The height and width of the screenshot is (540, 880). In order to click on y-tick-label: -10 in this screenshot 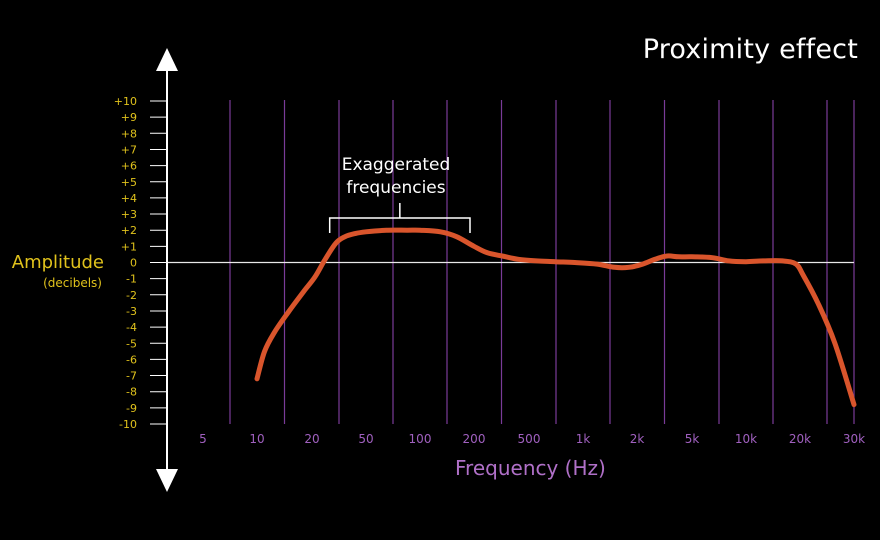, I will do `click(128, 424)`.